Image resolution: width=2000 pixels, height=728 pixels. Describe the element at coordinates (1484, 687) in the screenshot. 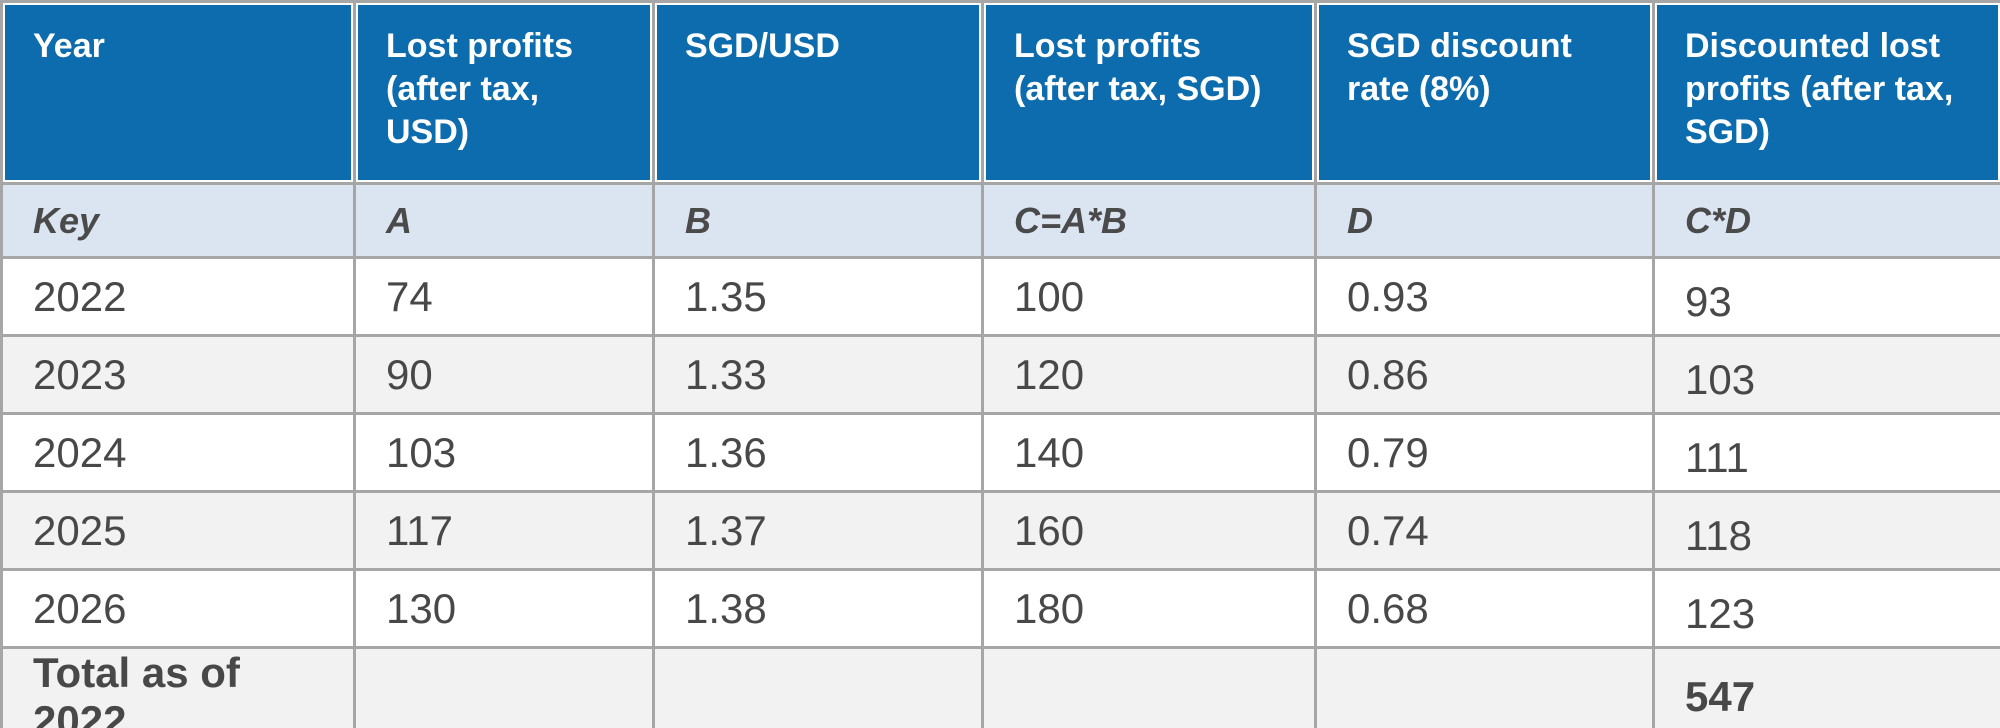

I see `total-empty-d` at that location.